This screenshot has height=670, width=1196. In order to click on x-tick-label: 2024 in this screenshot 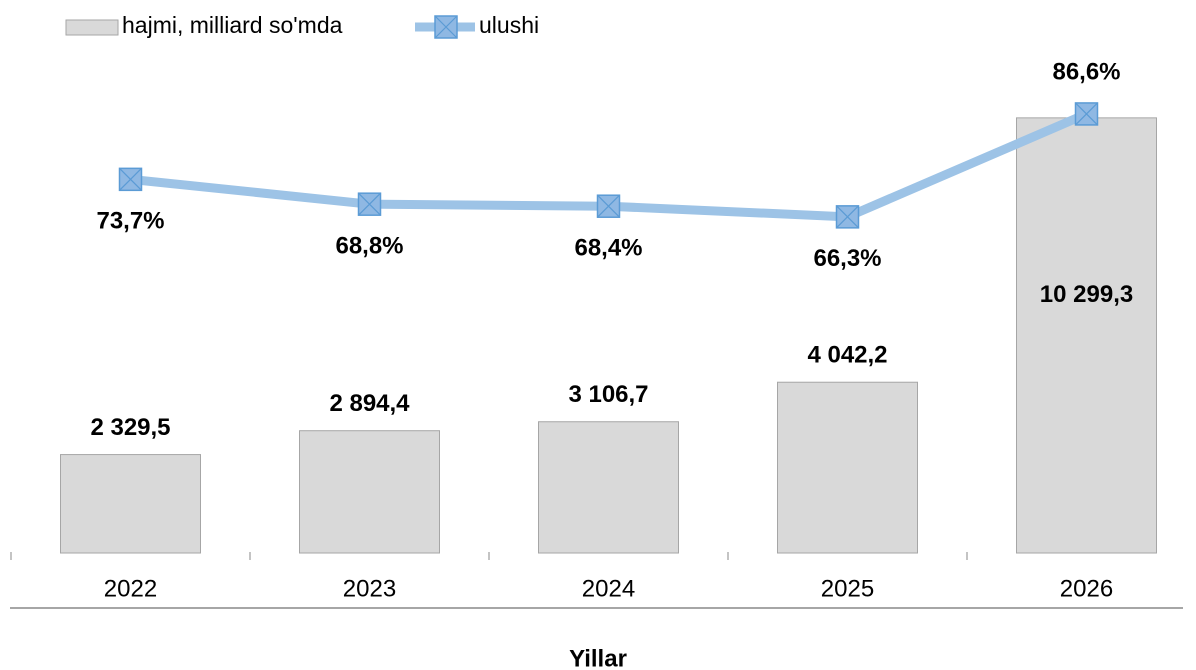, I will do `click(608, 588)`.